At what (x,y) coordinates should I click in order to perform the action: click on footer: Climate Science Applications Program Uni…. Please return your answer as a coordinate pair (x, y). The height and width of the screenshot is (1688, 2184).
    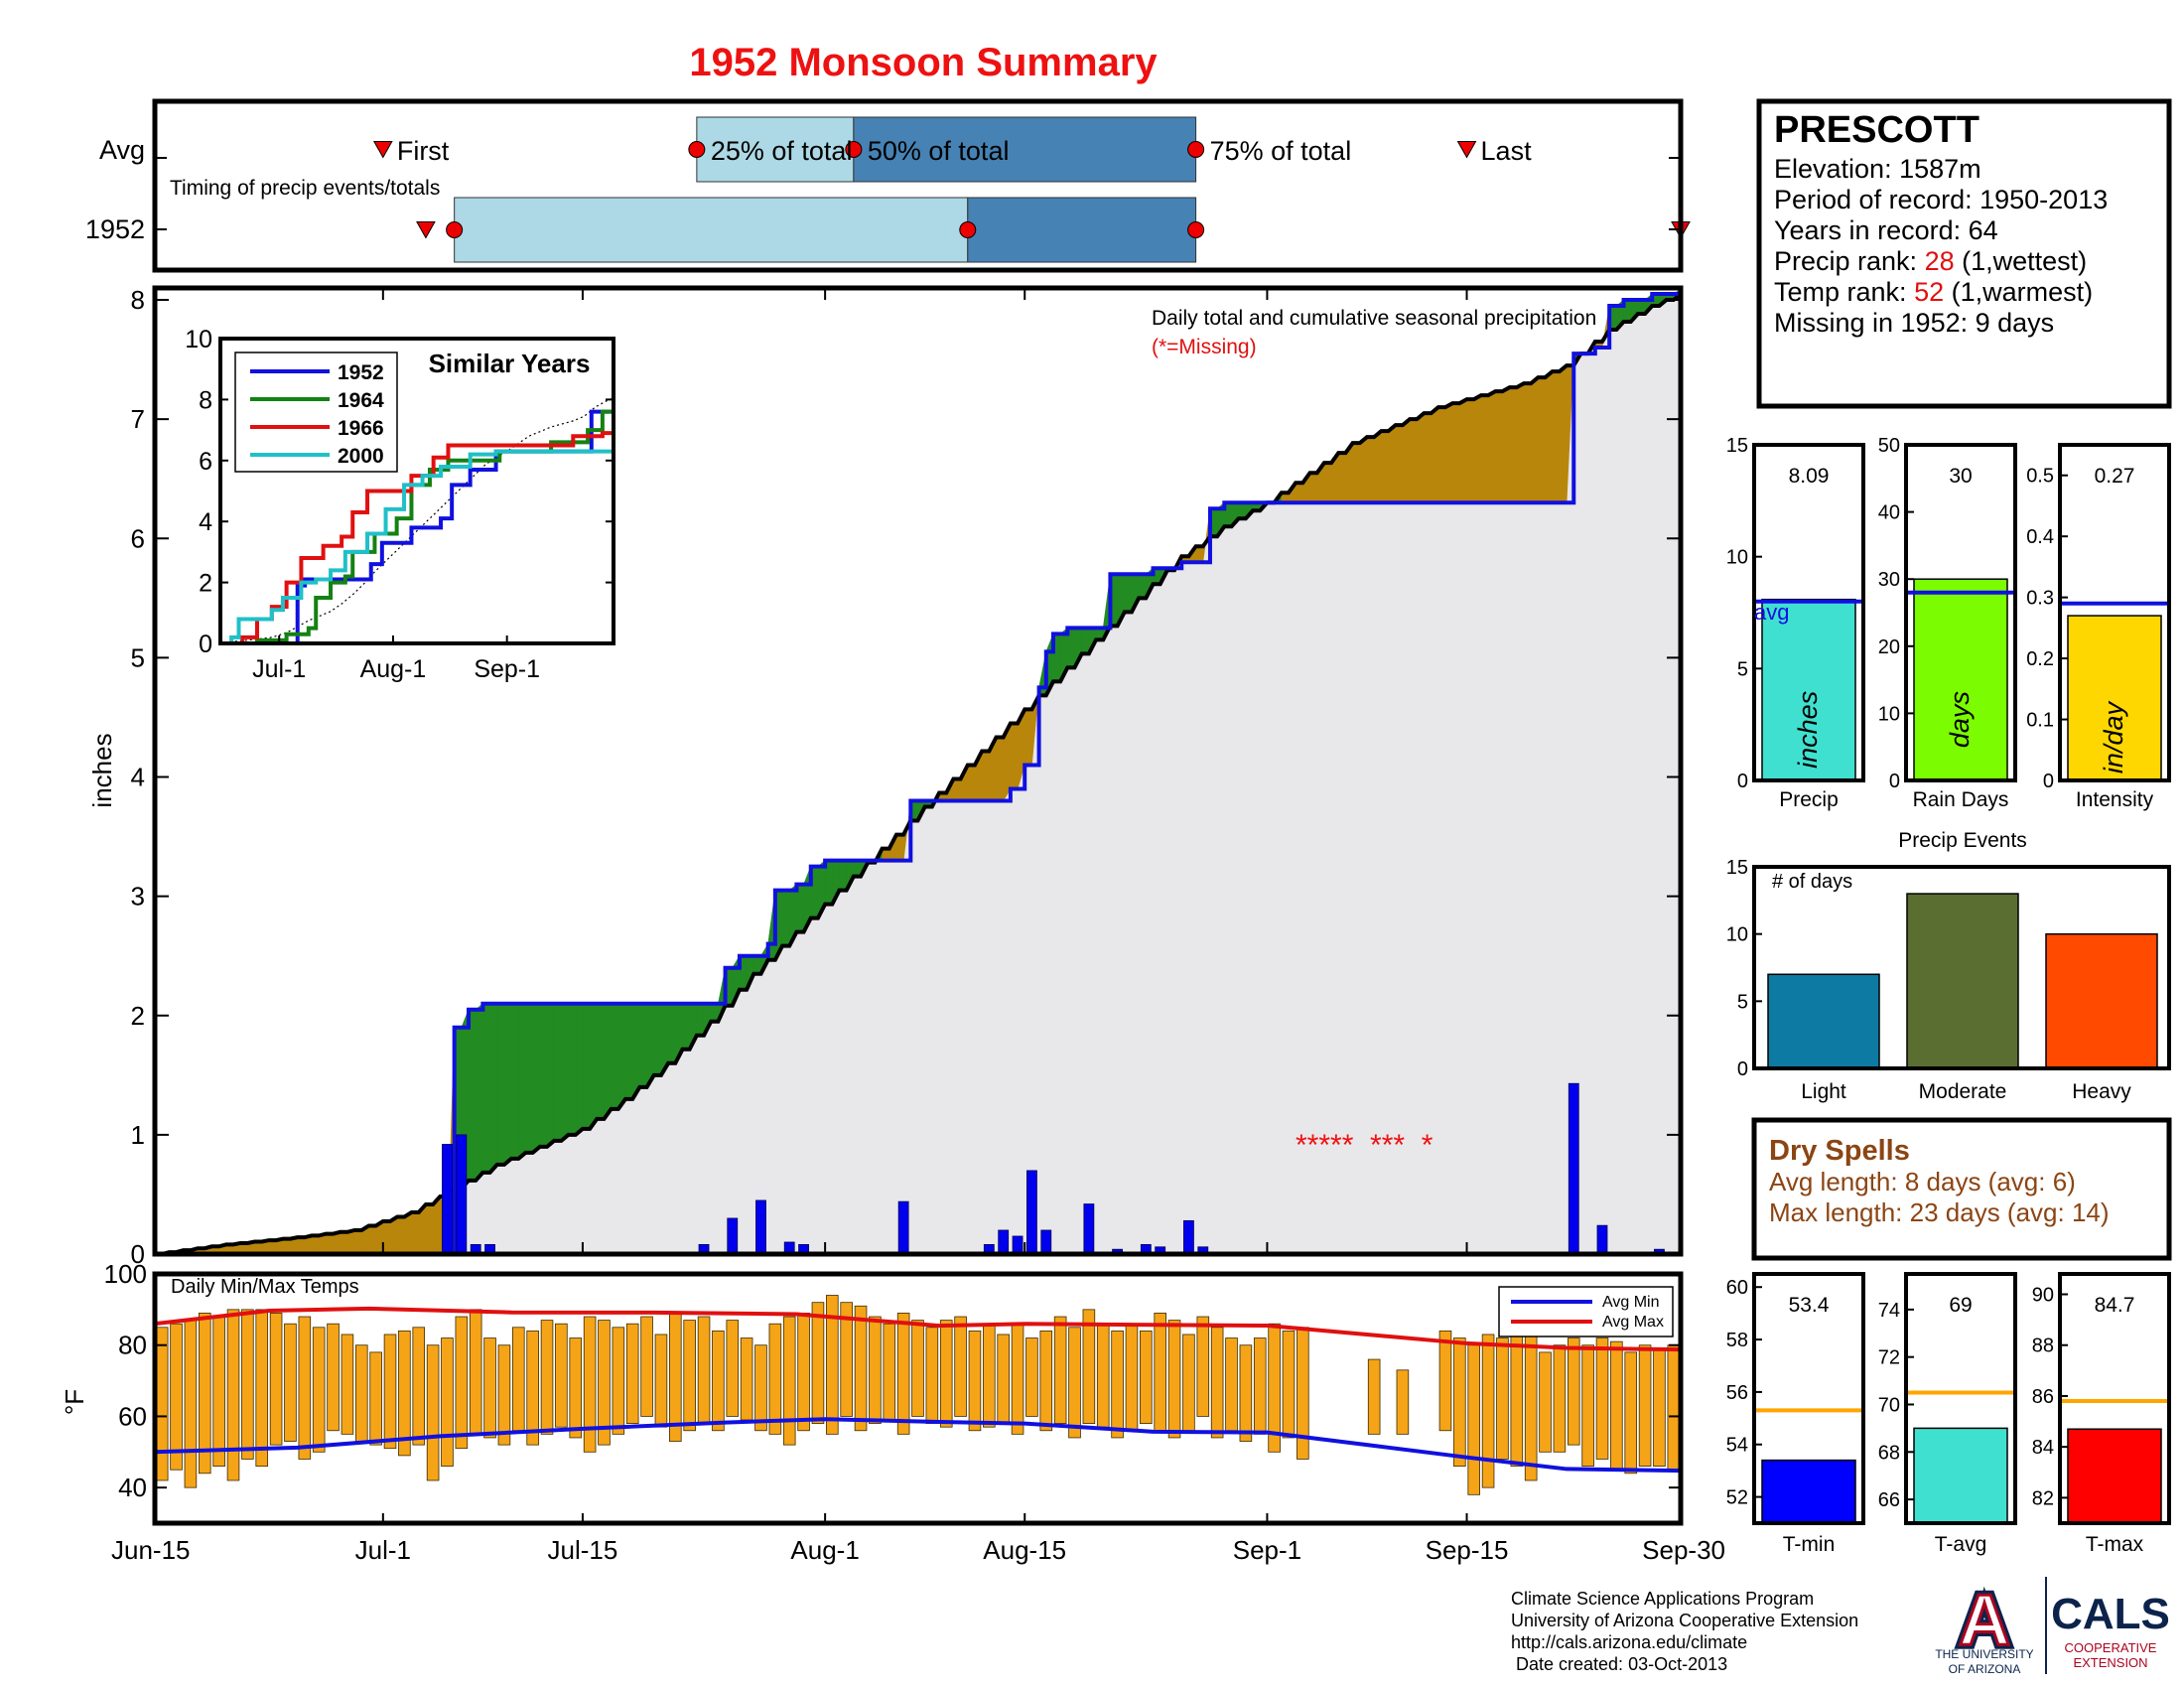
    Looking at the image, I should click on (1684, 1631).